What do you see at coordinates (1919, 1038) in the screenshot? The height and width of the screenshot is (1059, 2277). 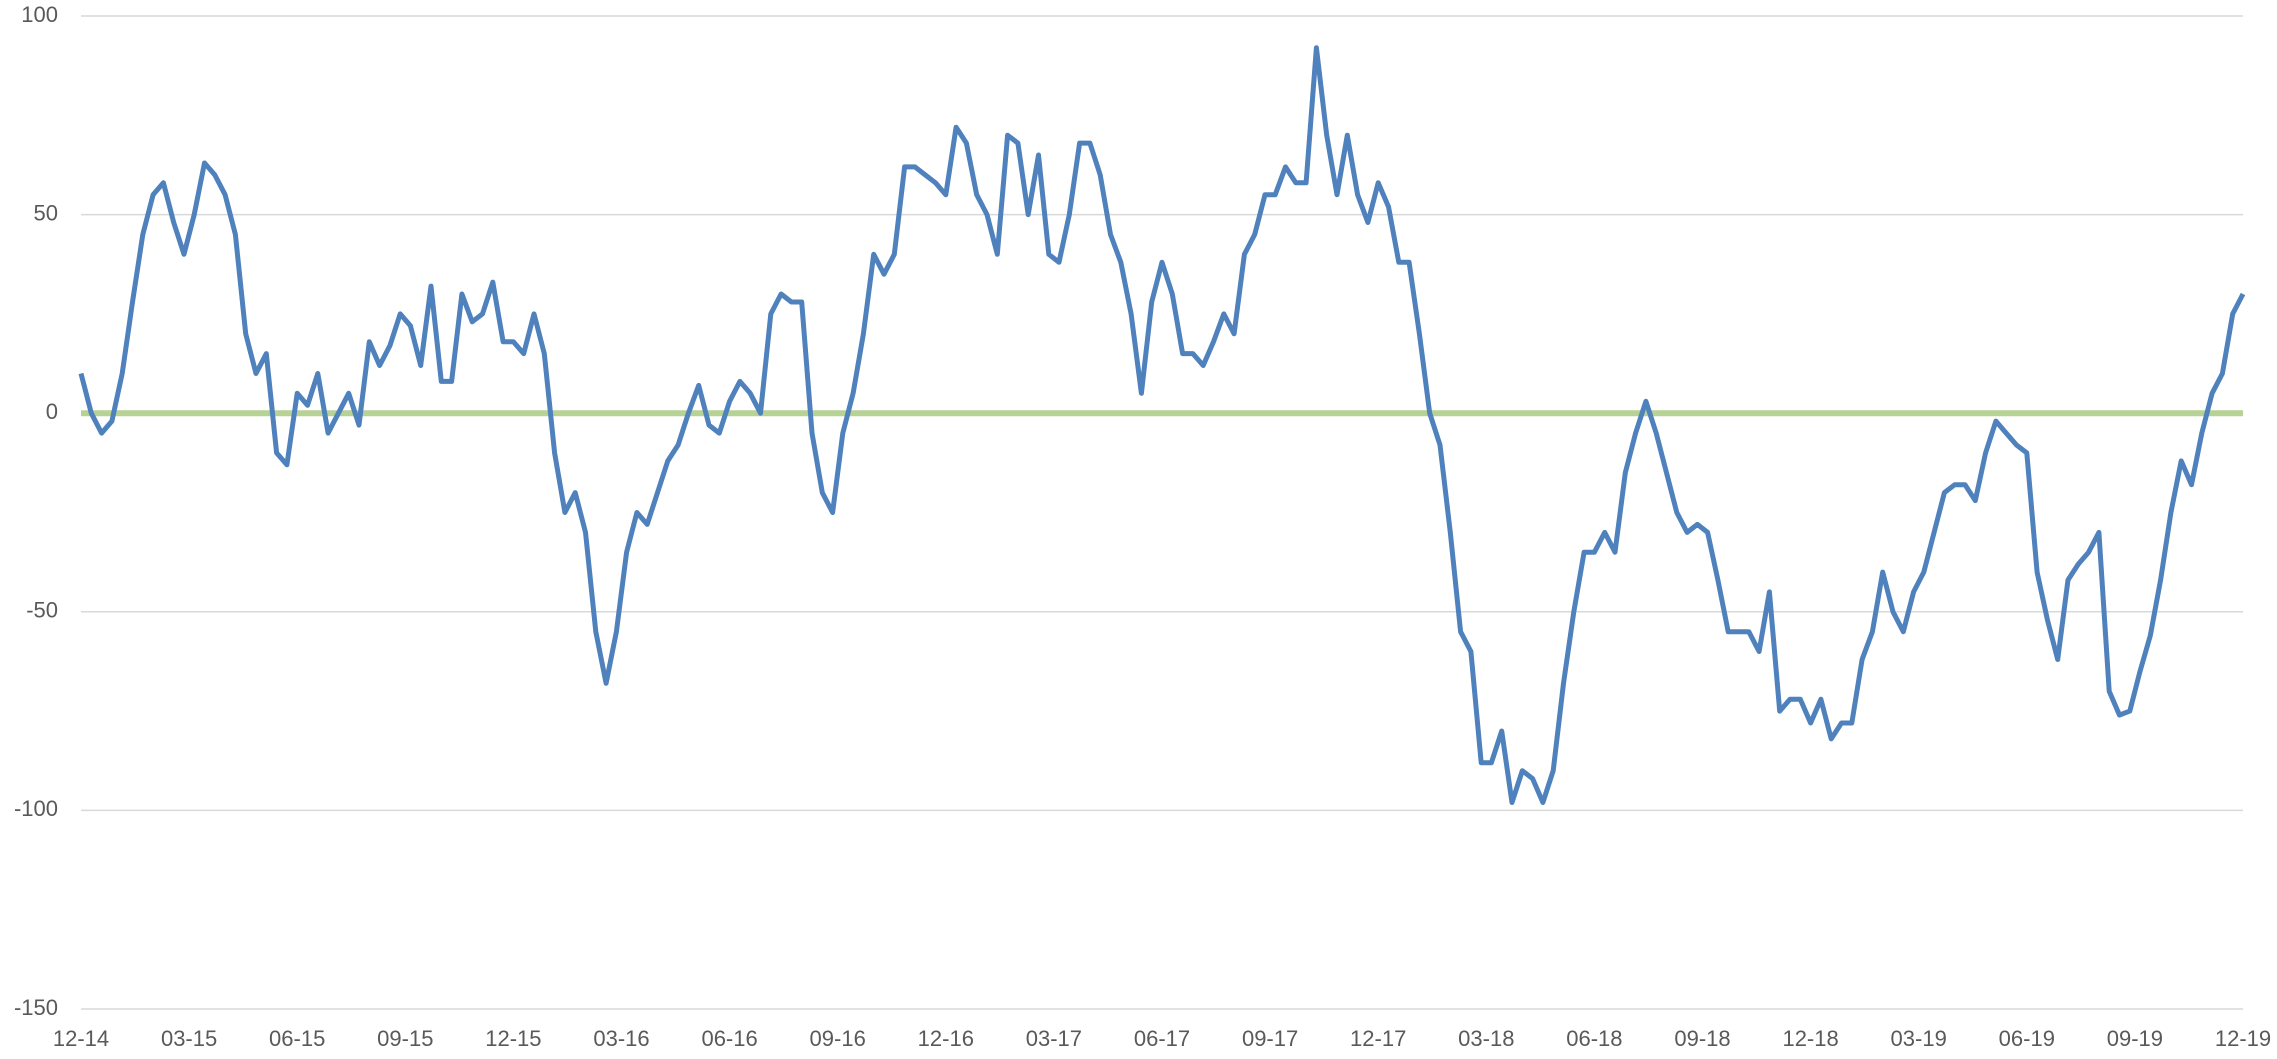 I see `x-tick-label: 03-19` at bounding box center [1919, 1038].